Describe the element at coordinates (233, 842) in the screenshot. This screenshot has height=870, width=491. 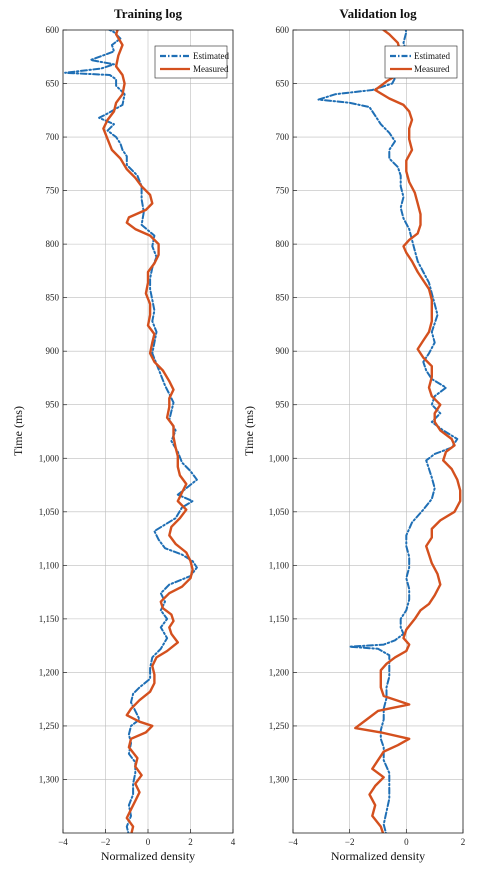
I see `x-tick-label: 4` at that location.